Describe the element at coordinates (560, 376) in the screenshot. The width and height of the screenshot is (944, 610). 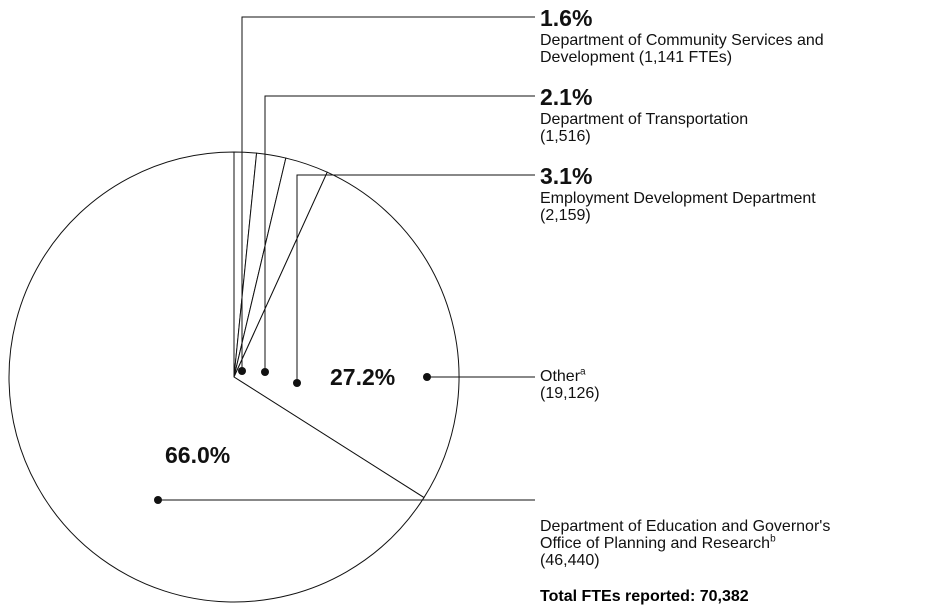
I see `category-label: Other` at that location.